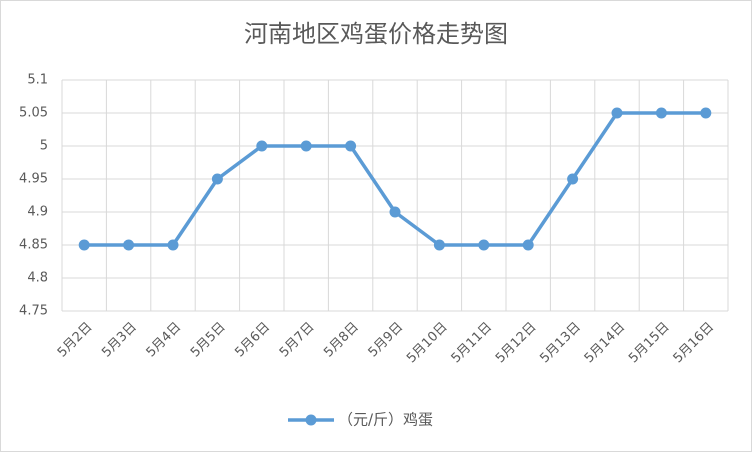  I want to click on y-tick-label: 4.8, so click(37, 278).